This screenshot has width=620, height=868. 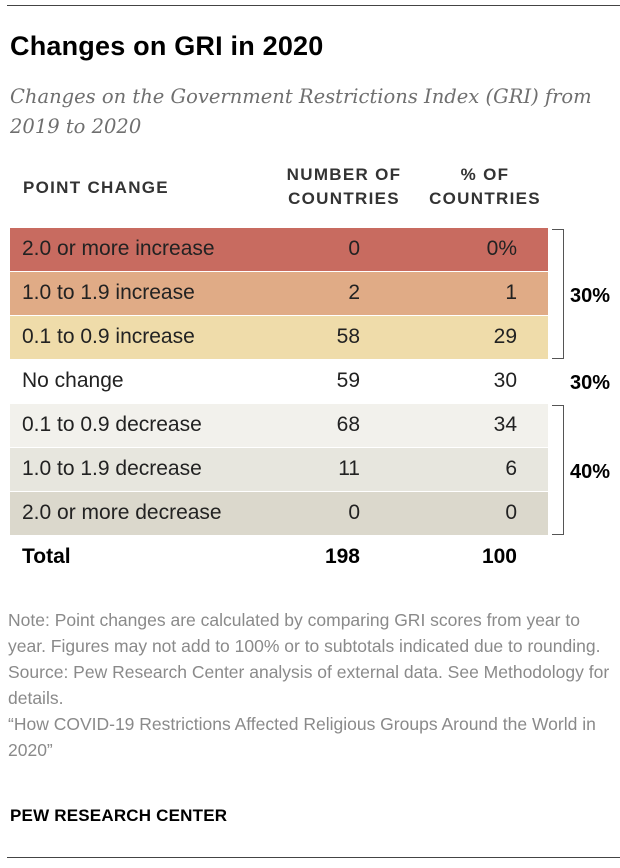 I want to click on table-row: 1.0 to 1.9 increase 2 1, so click(x=279, y=294).